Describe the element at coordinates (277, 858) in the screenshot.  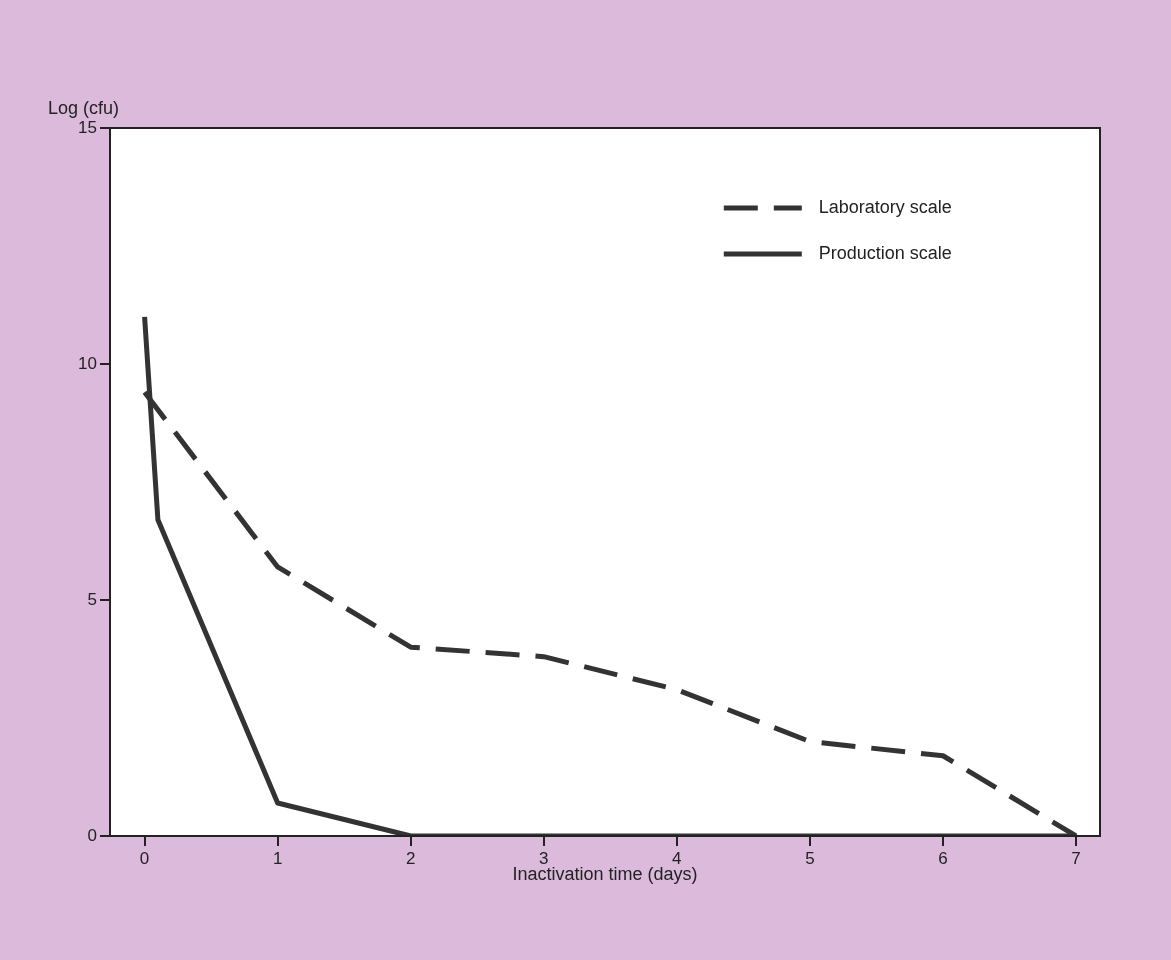
I see `x-tick-label: 1` at that location.